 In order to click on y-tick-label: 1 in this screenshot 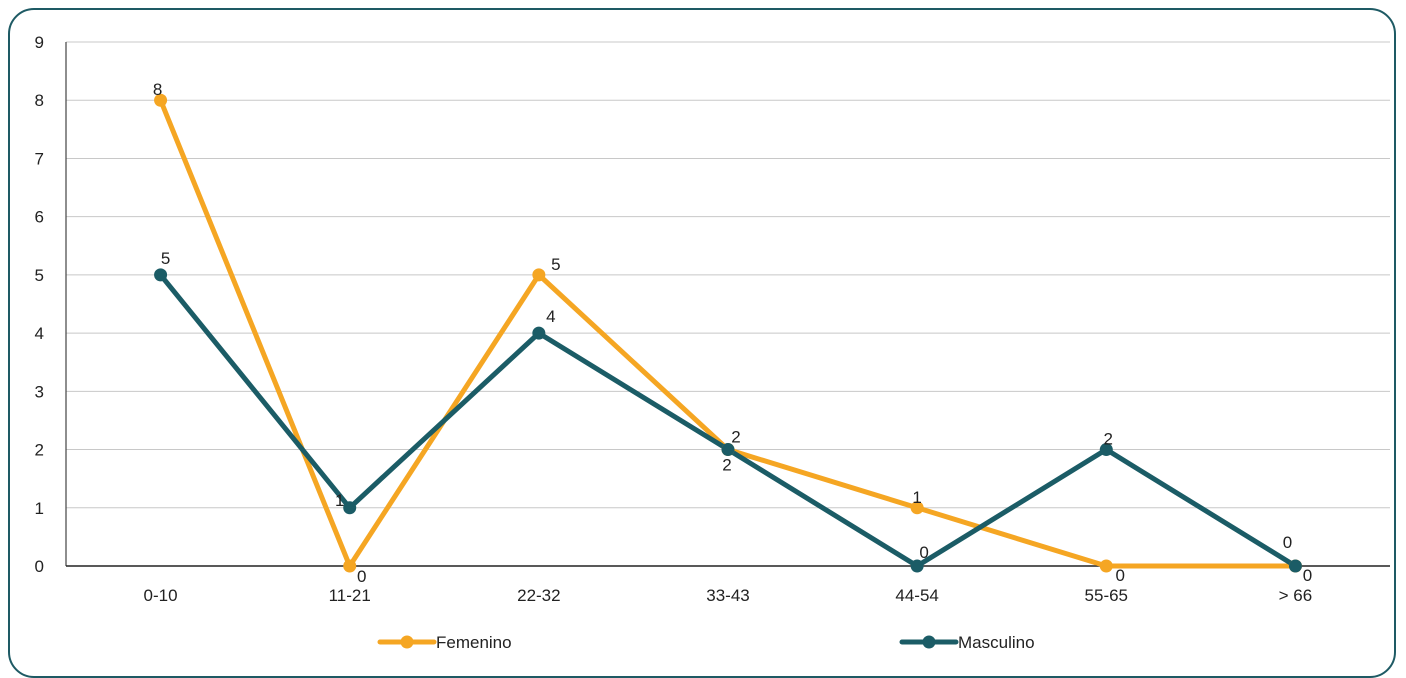, I will do `click(39, 508)`.